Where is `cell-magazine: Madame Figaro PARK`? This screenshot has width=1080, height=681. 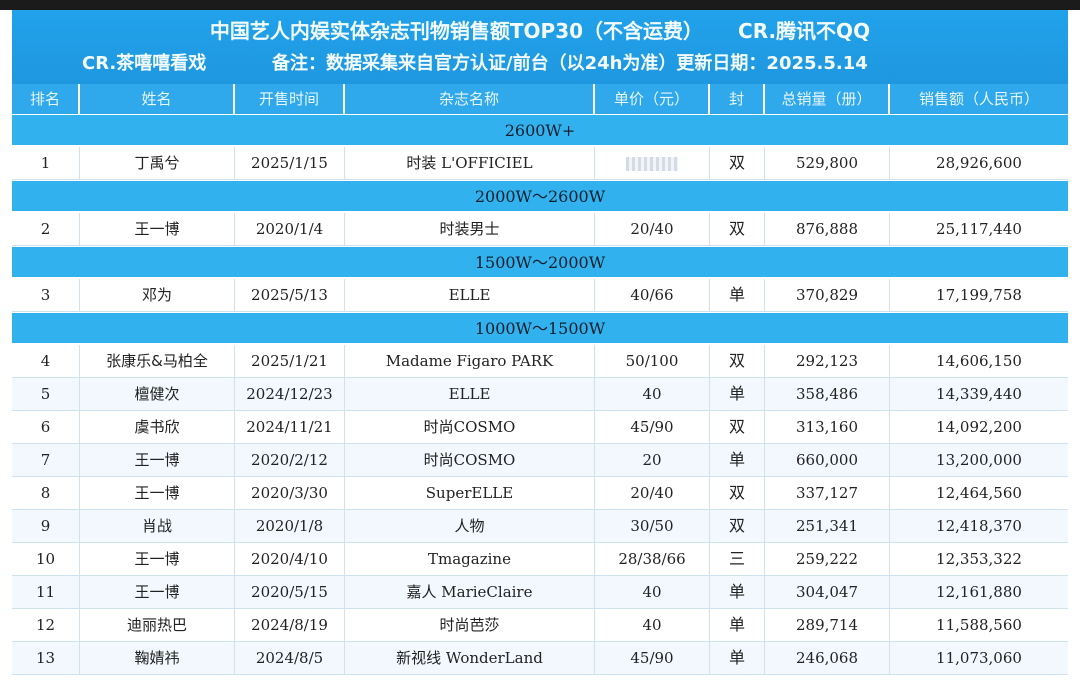 cell-magazine: Madame Figaro PARK is located at coordinates (470, 361).